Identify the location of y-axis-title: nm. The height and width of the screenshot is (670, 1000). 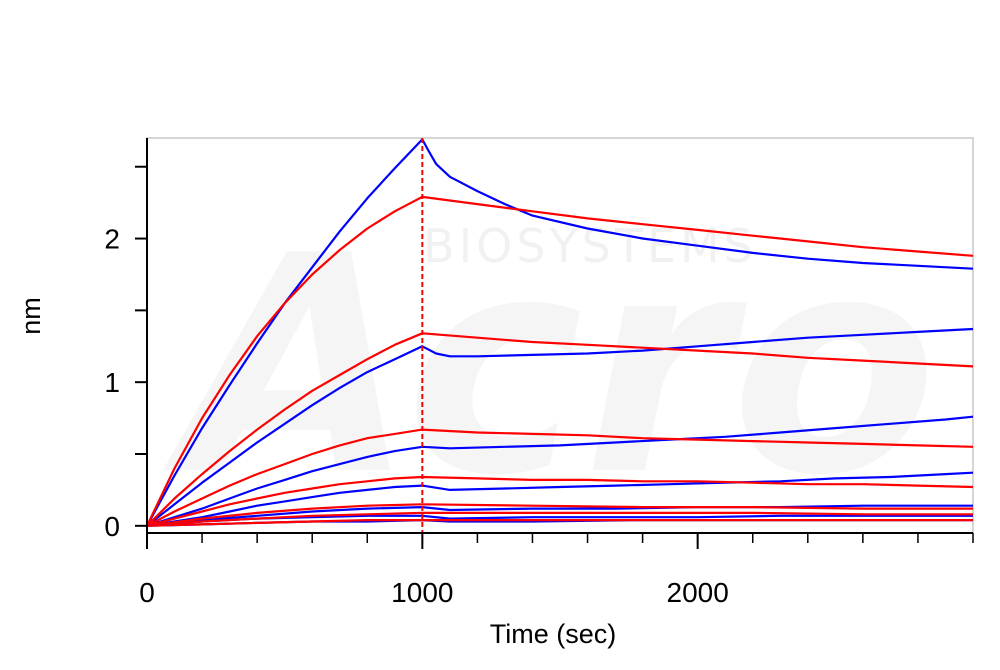
(31, 316).